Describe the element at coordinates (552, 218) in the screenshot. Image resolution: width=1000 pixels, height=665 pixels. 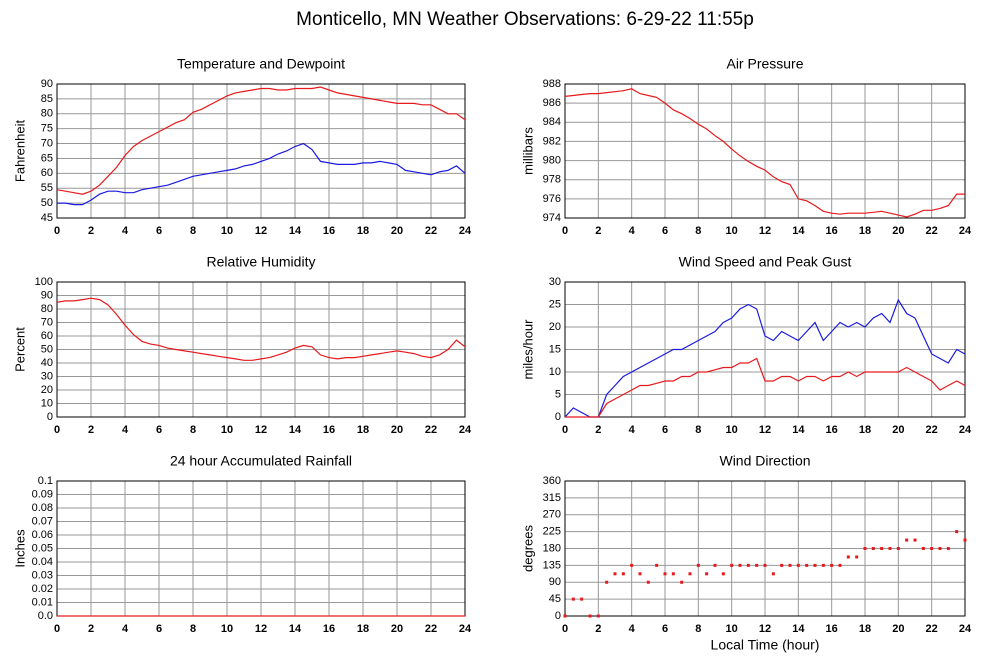
I see `y-tick-label: 974` at that location.